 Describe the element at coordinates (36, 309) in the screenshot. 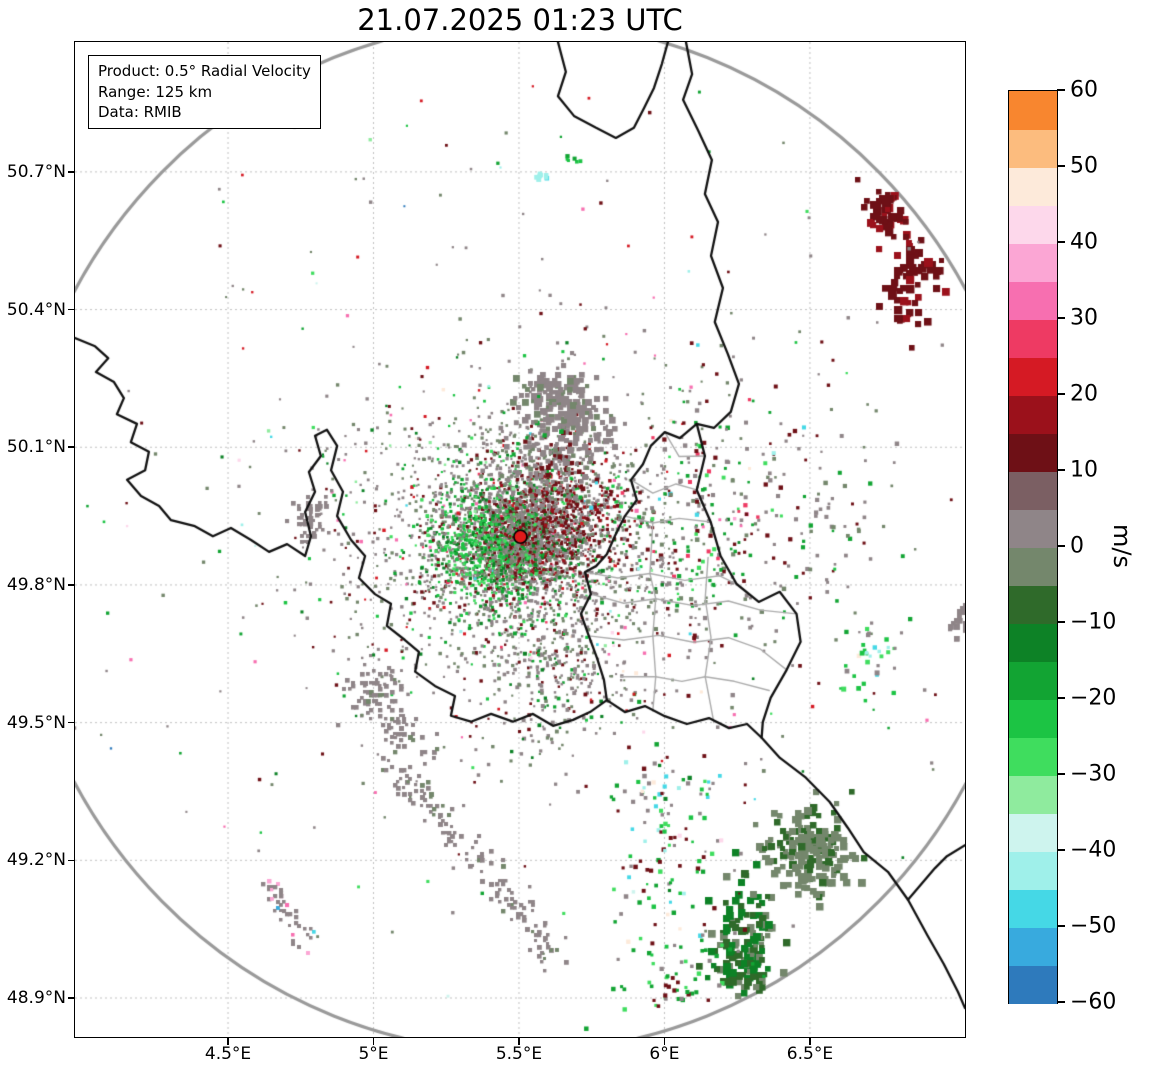

I see `y-tick-label: 50.4°N` at that location.